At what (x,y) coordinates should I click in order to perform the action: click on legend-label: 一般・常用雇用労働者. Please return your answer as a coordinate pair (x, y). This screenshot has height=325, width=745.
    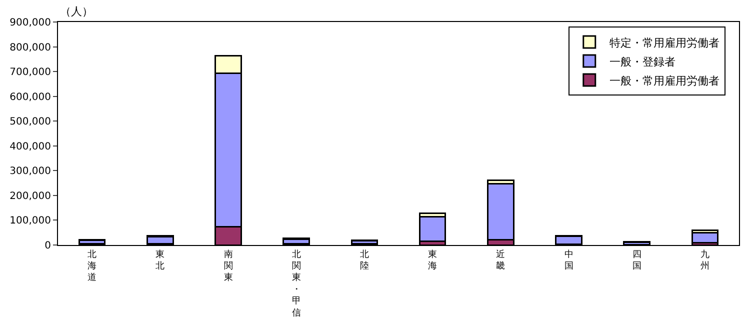
    Looking at the image, I should click on (664, 81).